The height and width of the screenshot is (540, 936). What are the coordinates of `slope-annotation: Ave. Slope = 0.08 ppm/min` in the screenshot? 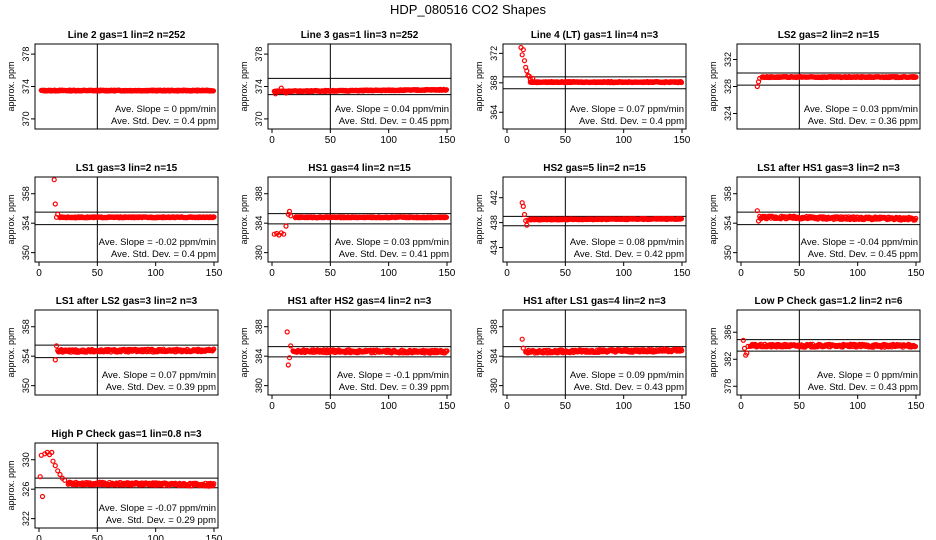 It's located at (627, 242).